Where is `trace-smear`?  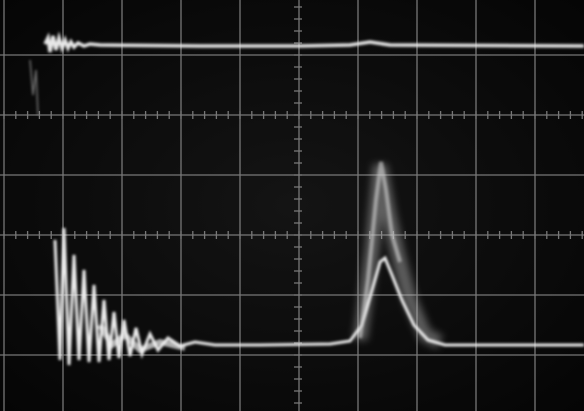 trace-smear is located at coordinates (34, 87).